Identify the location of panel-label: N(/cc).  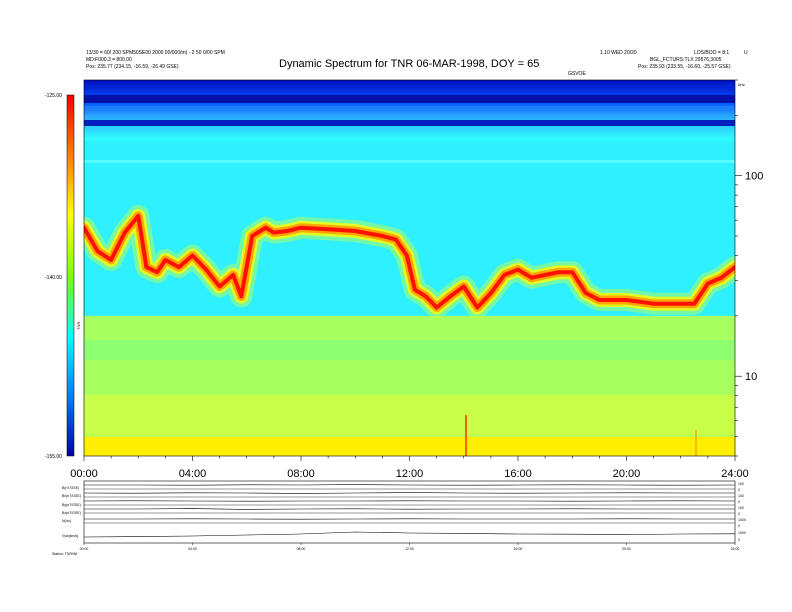
(66, 521).